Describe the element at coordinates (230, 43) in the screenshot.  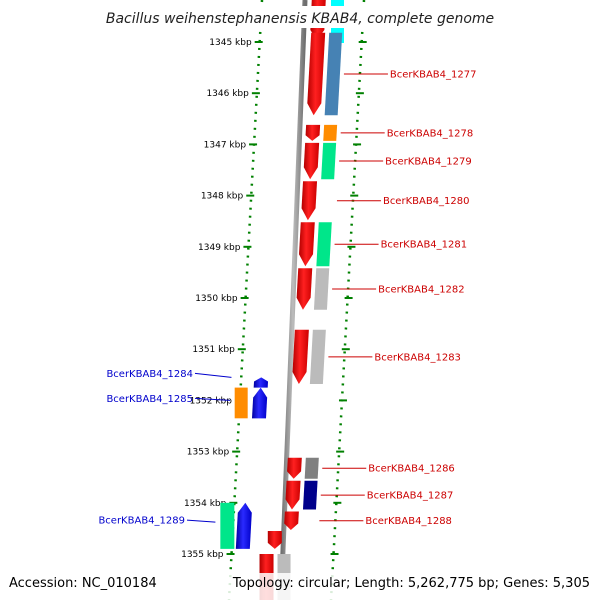
I see `tick-label: 1345 kbp` at that location.